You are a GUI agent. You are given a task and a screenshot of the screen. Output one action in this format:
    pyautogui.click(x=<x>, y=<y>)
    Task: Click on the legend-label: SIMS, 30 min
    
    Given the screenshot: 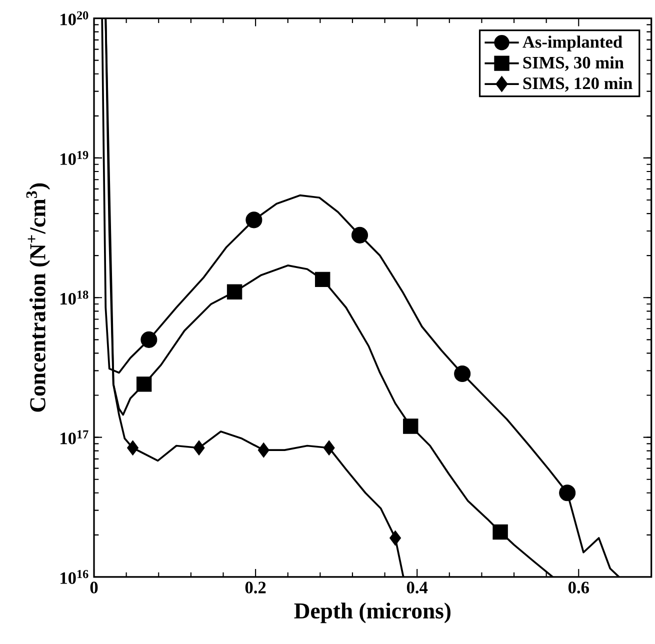 What is the action you would take?
    pyautogui.click(x=573, y=63)
    